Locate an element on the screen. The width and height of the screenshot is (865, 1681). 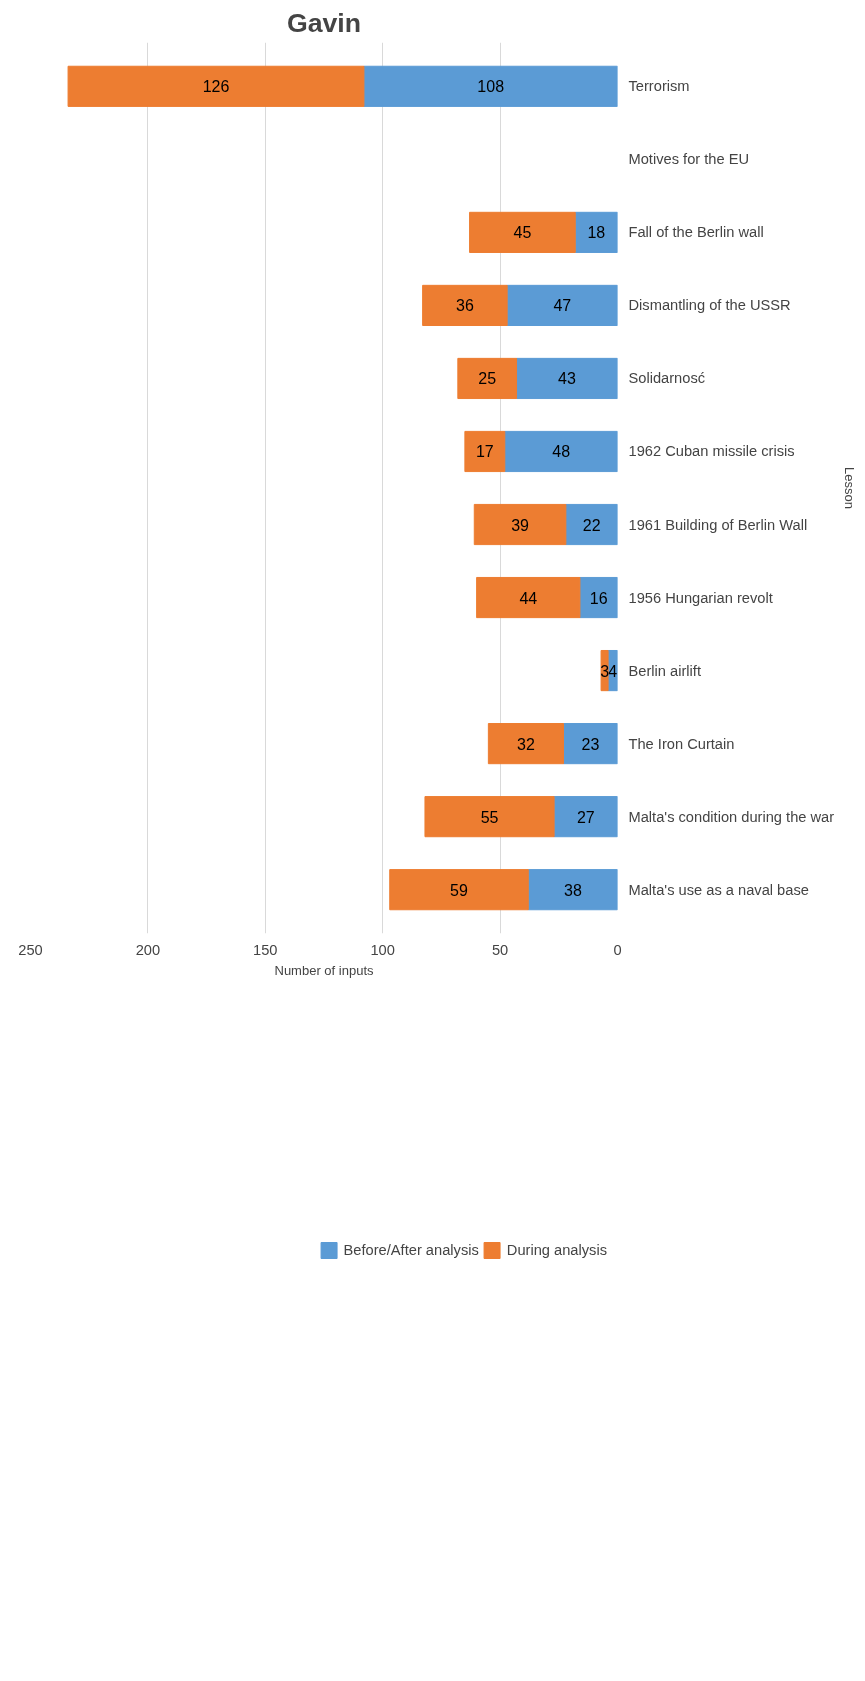
y-tick-label: 1962 Cuban missile crisis is located at coordinates (711, 451).